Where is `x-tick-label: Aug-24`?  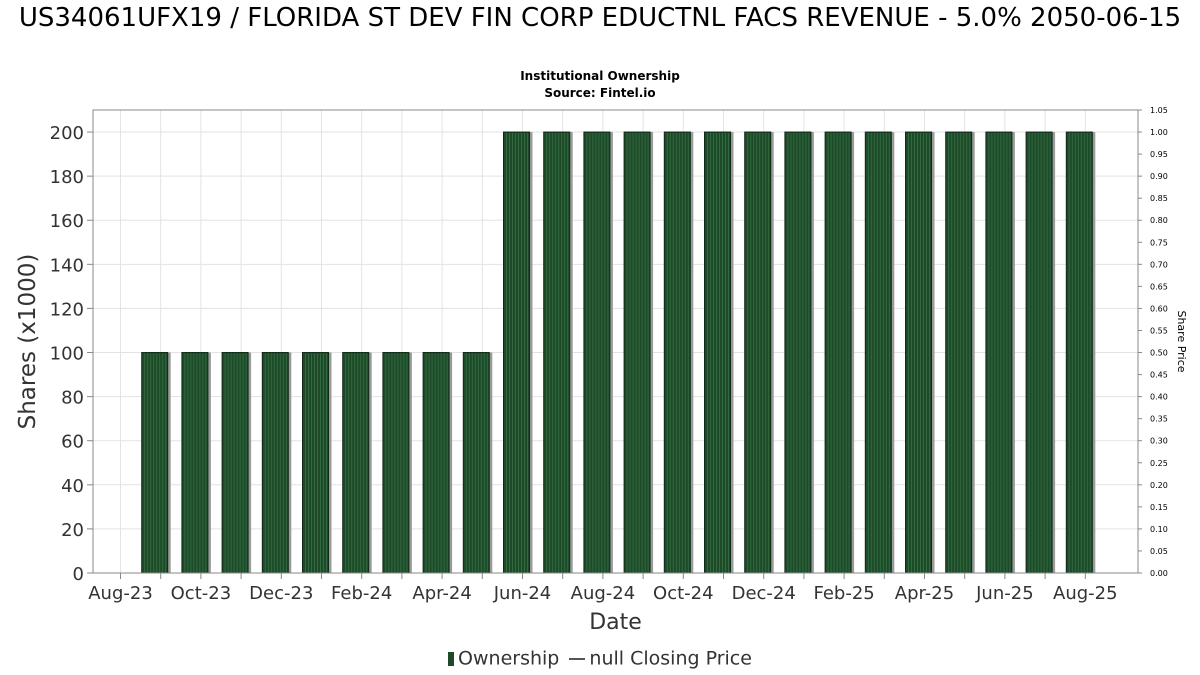 x-tick-label: Aug-24 is located at coordinates (603, 593).